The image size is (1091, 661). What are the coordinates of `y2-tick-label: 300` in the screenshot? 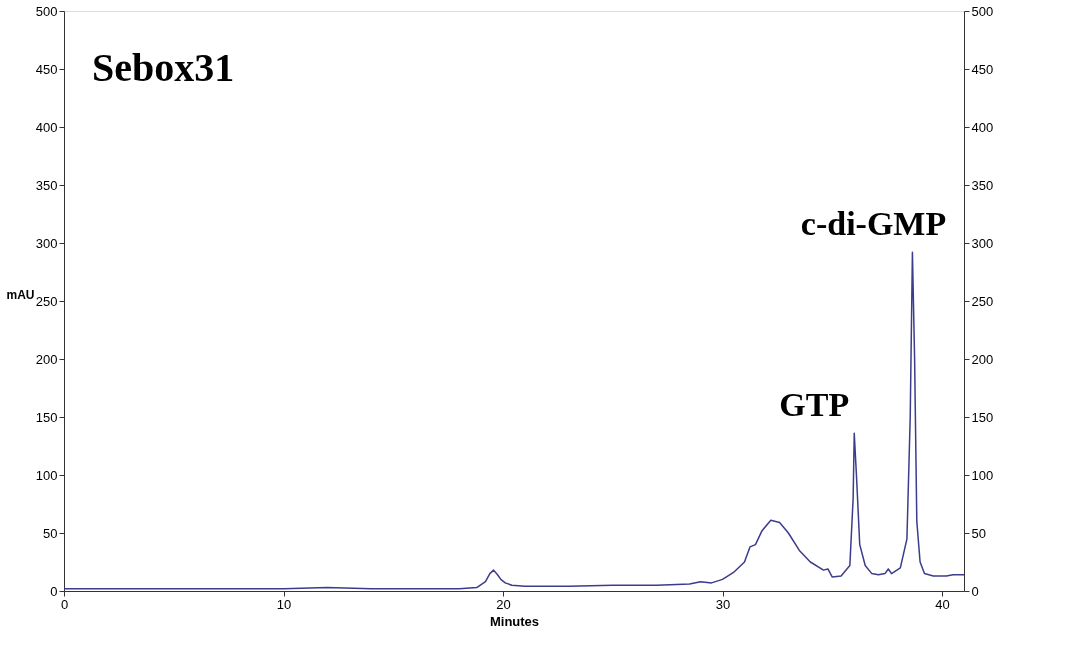 It's located at (982, 243).